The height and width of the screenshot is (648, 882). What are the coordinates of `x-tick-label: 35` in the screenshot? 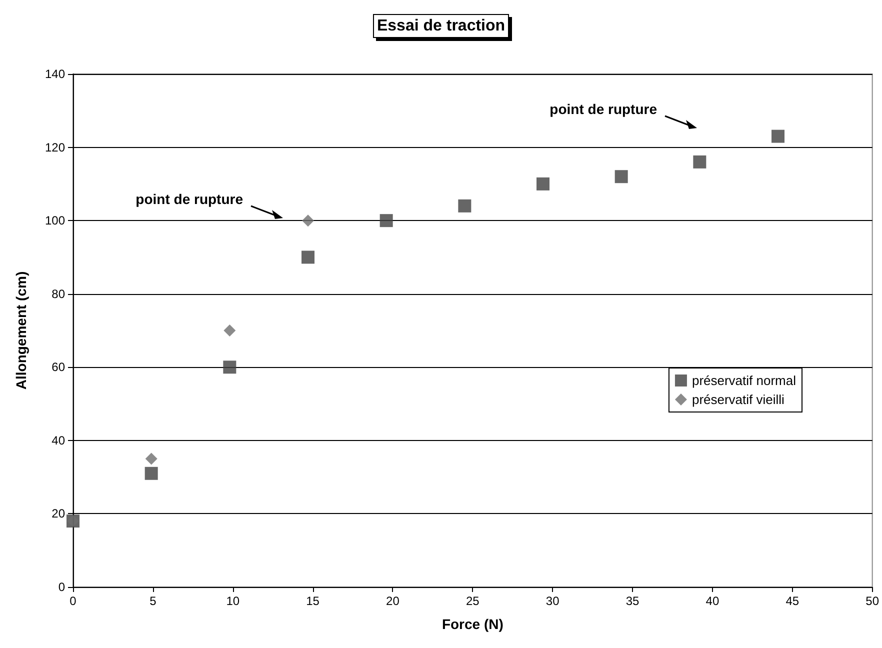 It's located at (633, 601).